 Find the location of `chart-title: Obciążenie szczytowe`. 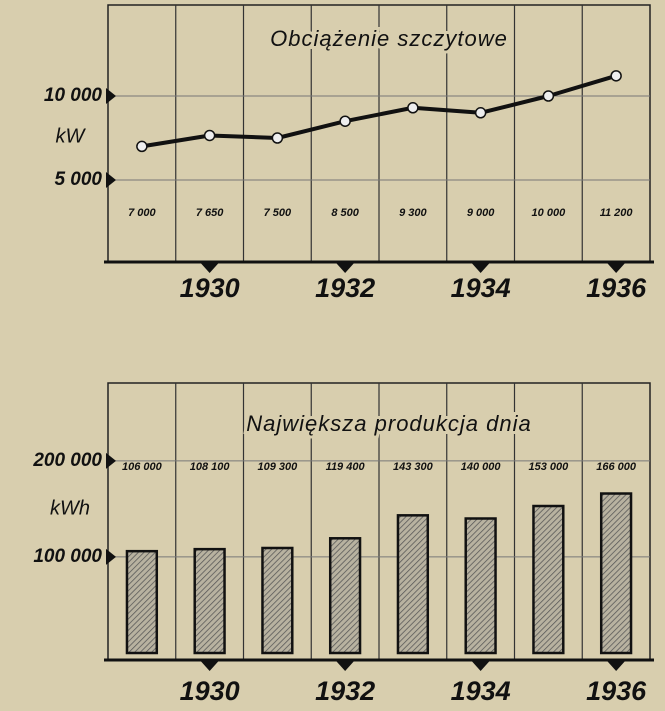

chart-title: Obciążenie szczytowe is located at coordinates (389, 38).